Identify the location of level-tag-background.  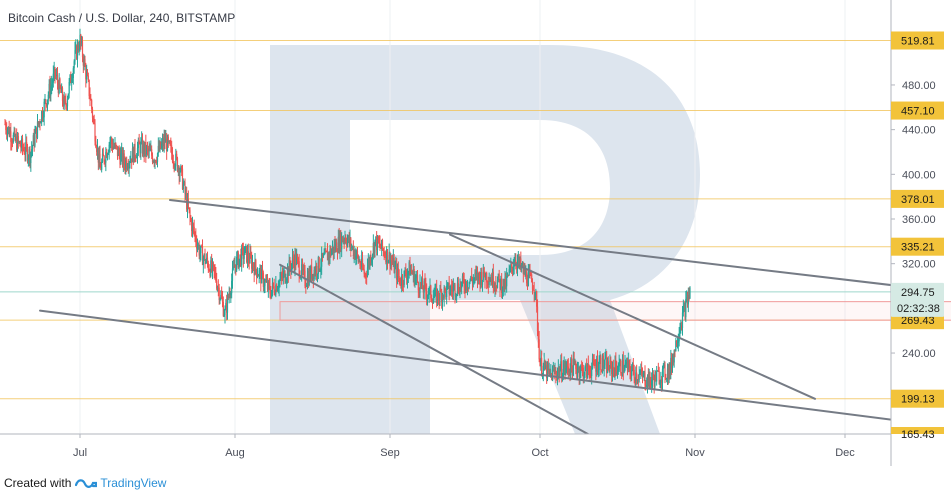
(917, 398).